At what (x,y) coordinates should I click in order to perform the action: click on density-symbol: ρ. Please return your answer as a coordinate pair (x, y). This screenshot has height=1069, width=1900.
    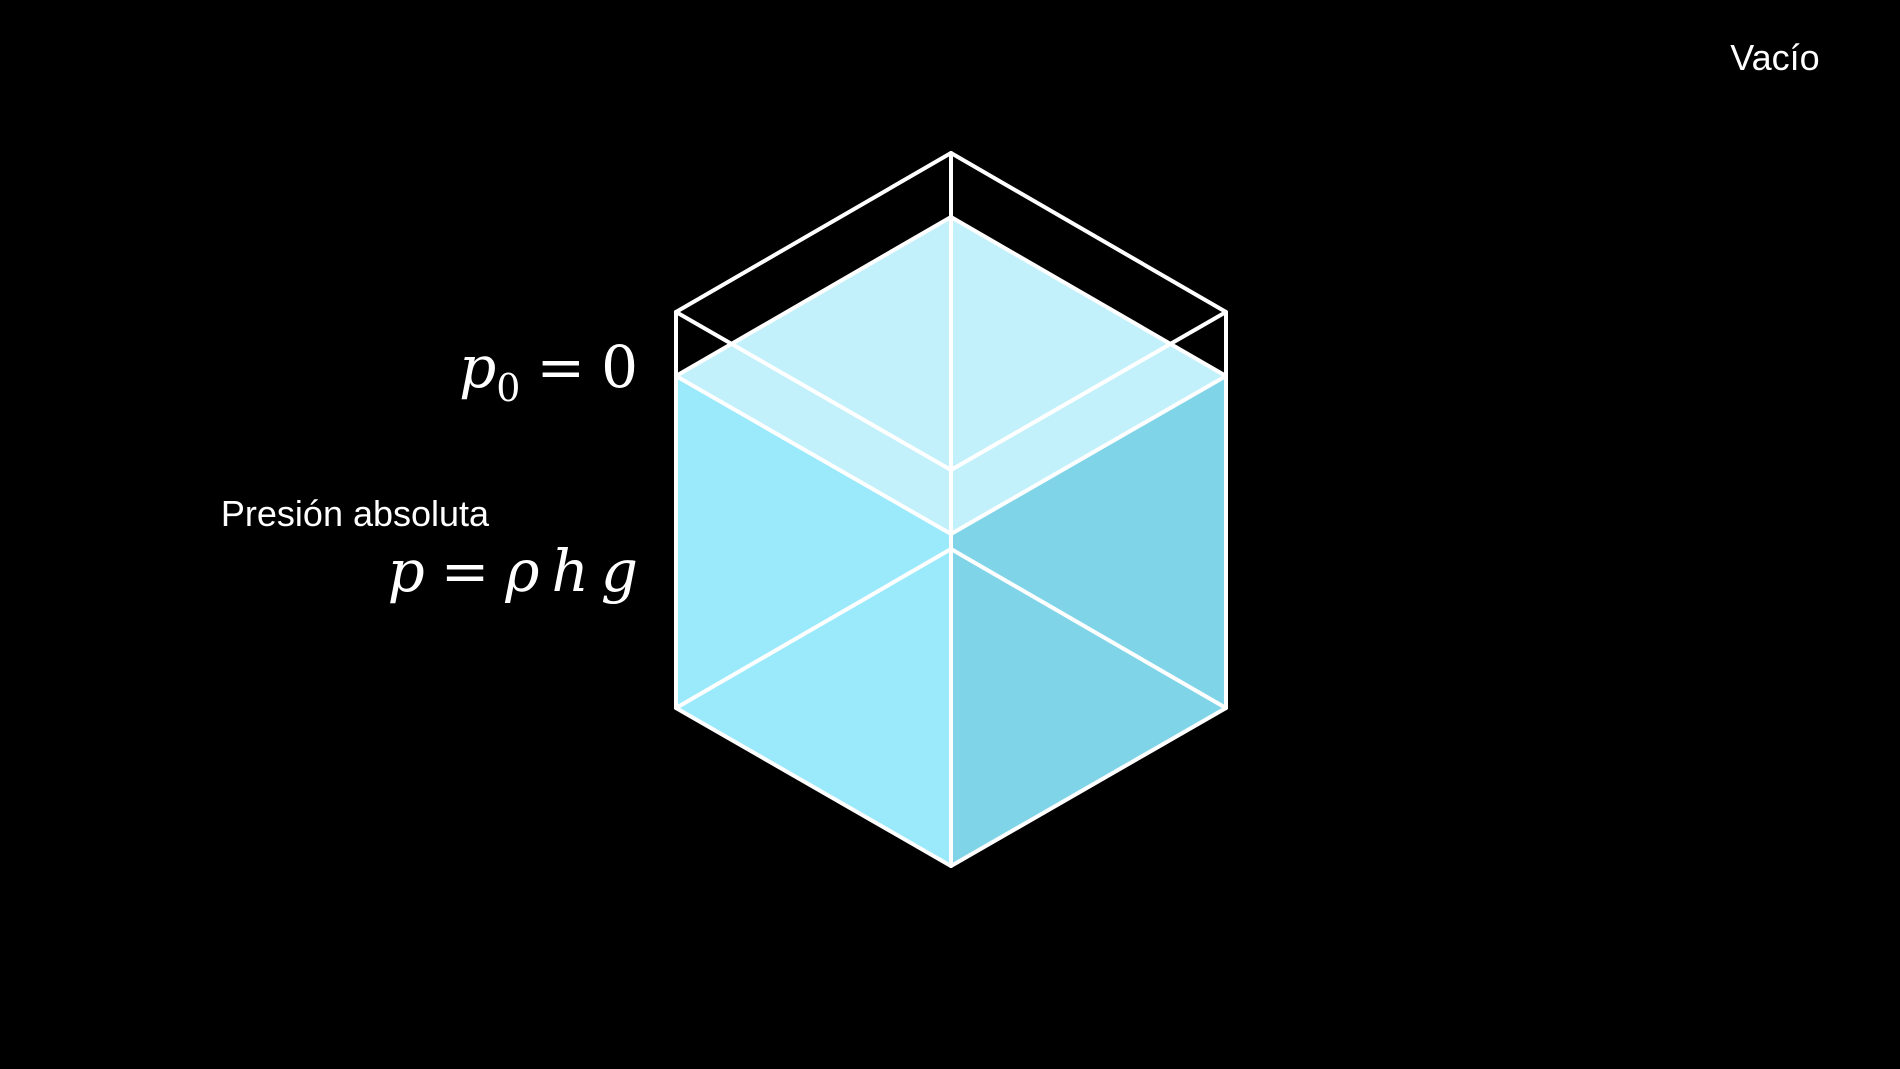
    Looking at the image, I should click on (522, 571).